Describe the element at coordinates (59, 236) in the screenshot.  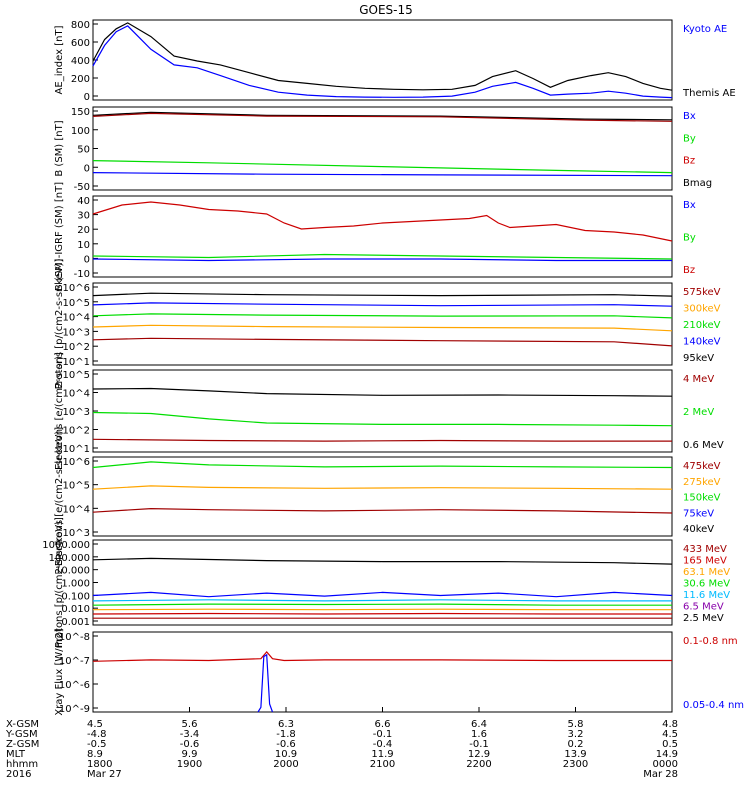
I see `y-axis-label: B (SM)-IGRF (SM) [nT]` at that location.